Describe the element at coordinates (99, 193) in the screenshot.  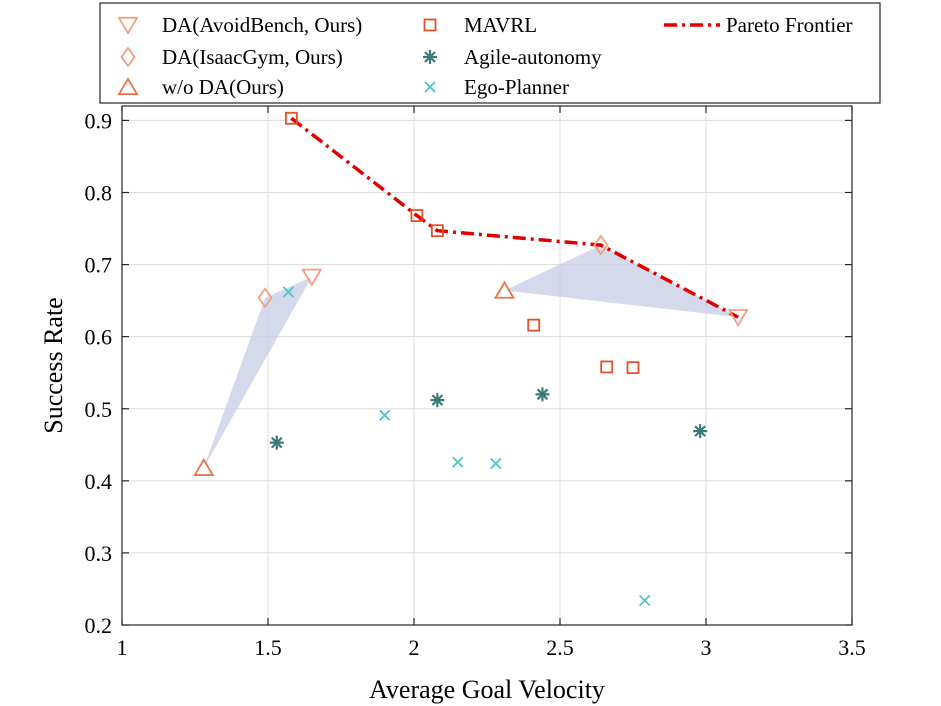
I see `y-tick-label: 0.8` at that location.